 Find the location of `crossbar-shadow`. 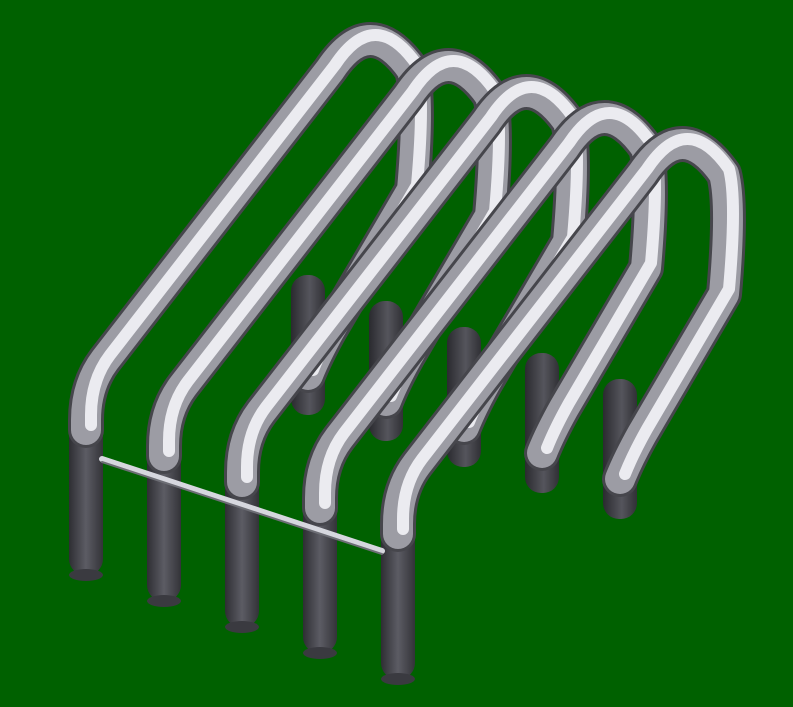

crossbar-shadow is located at coordinates (242, 508).